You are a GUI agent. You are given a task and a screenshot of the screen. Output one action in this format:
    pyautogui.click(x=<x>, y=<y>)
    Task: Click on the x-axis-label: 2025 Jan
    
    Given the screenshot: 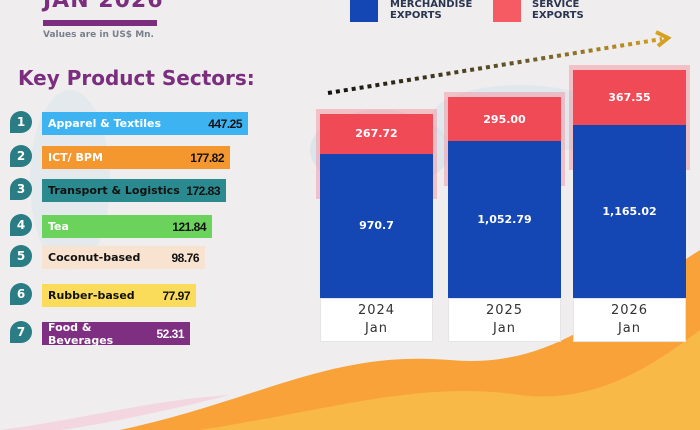 What is the action you would take?
    pyautogui.click(x=504, y=320)
    